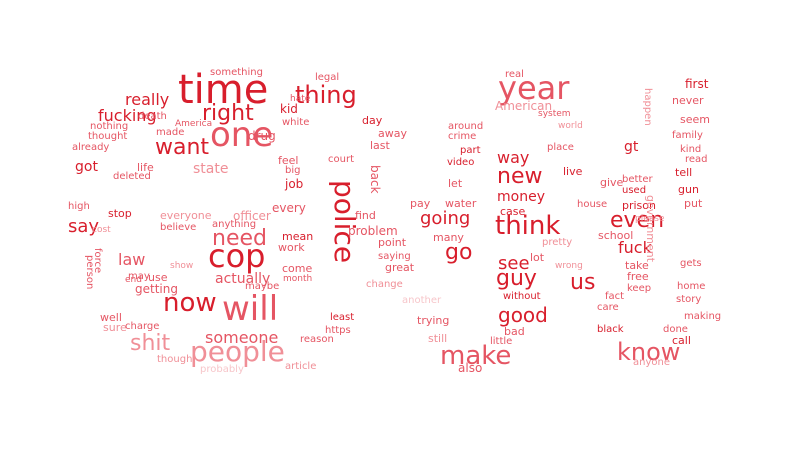  I want to click on cloud-word: please, so click(650, 219).